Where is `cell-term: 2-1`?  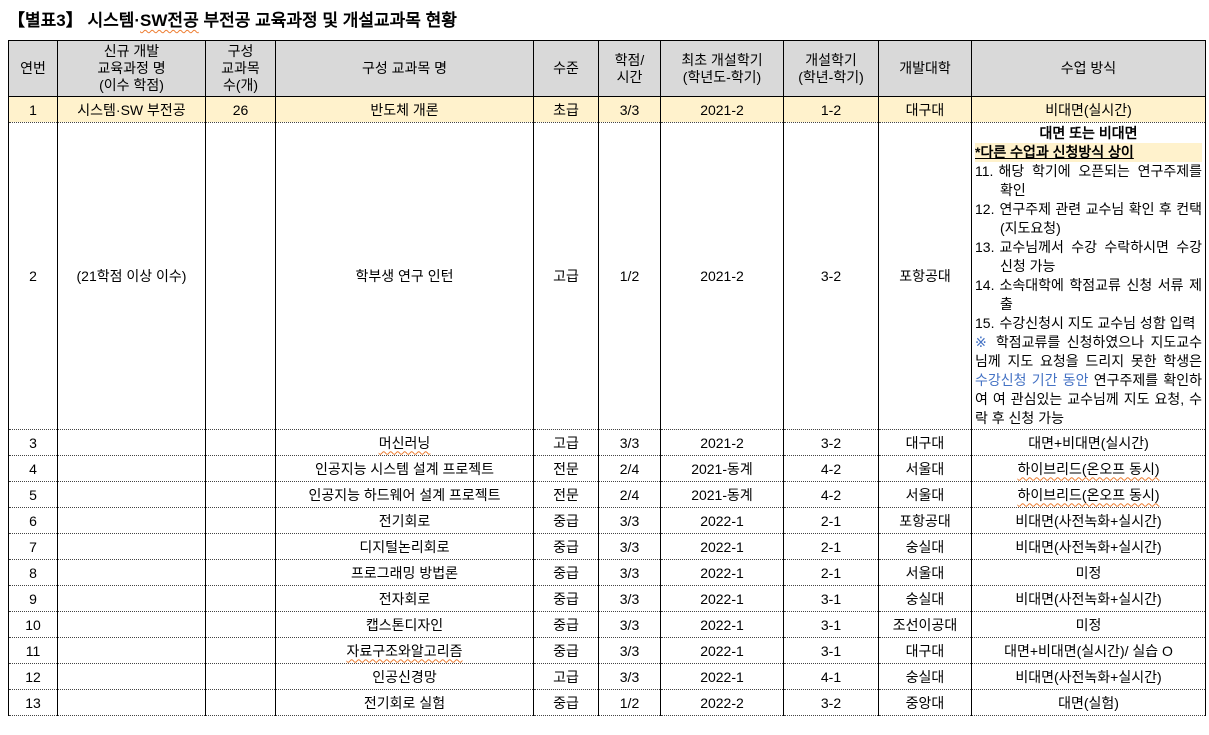 cell-term: 2-1 is located at coordinates (831, 546).